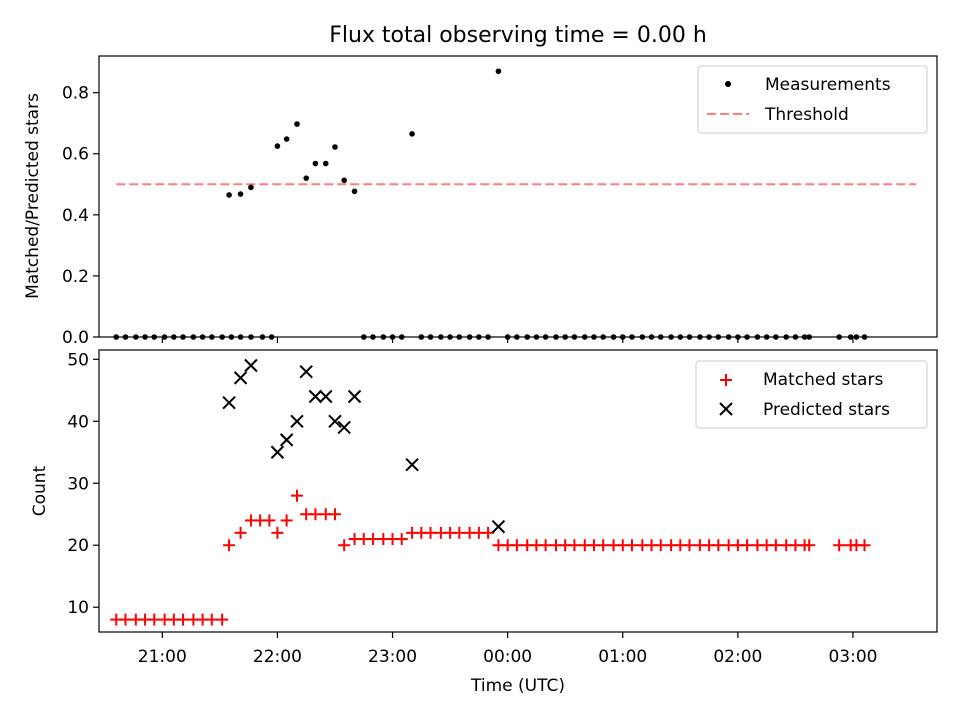  I want to click on bottom-x-ticks: 21:00 22:00 23:00 00:00 01:00 02:00 03:00, so click(507, 649).